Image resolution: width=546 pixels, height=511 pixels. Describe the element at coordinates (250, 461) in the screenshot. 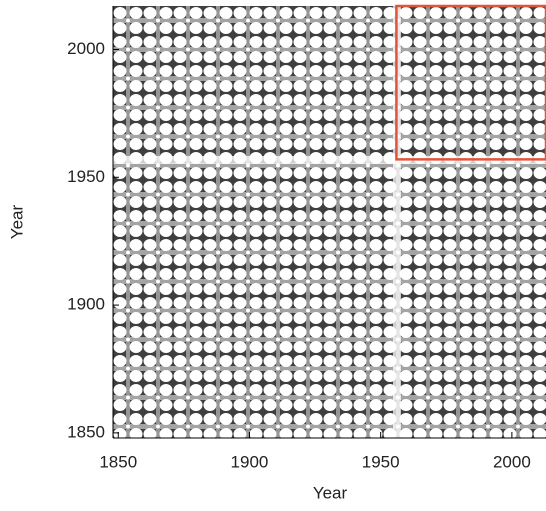

I see `x-tick-label: 1900` at that location.